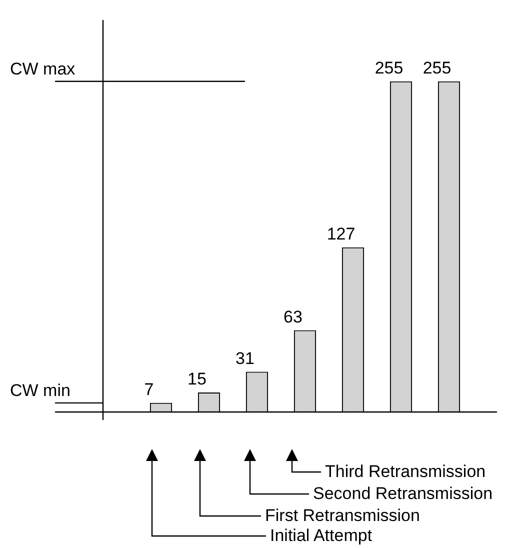 The image size is (530, 548). I want to click on text: Third Retransmission, so click(405, 472).